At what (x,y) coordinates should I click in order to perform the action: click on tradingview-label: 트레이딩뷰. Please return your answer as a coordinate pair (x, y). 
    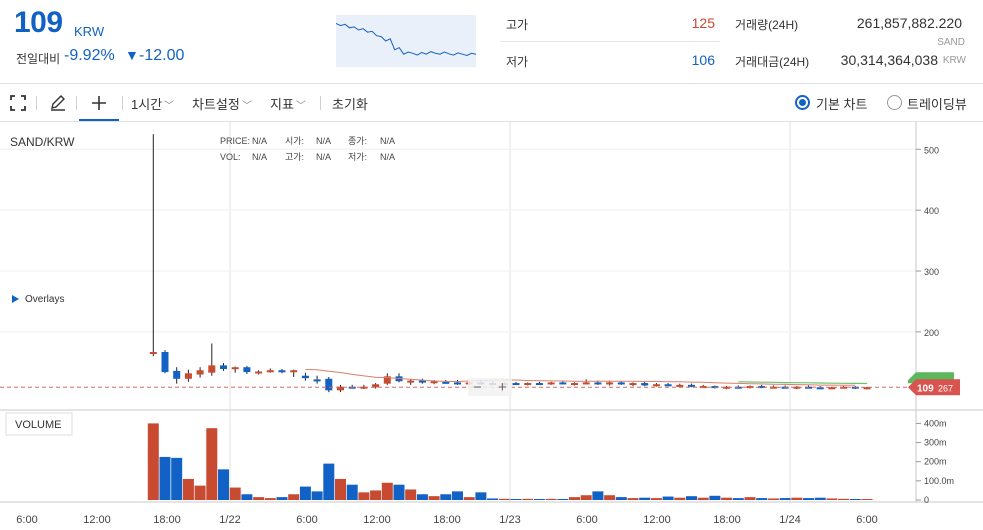
    Looking at the image, I should click on (937, 104).